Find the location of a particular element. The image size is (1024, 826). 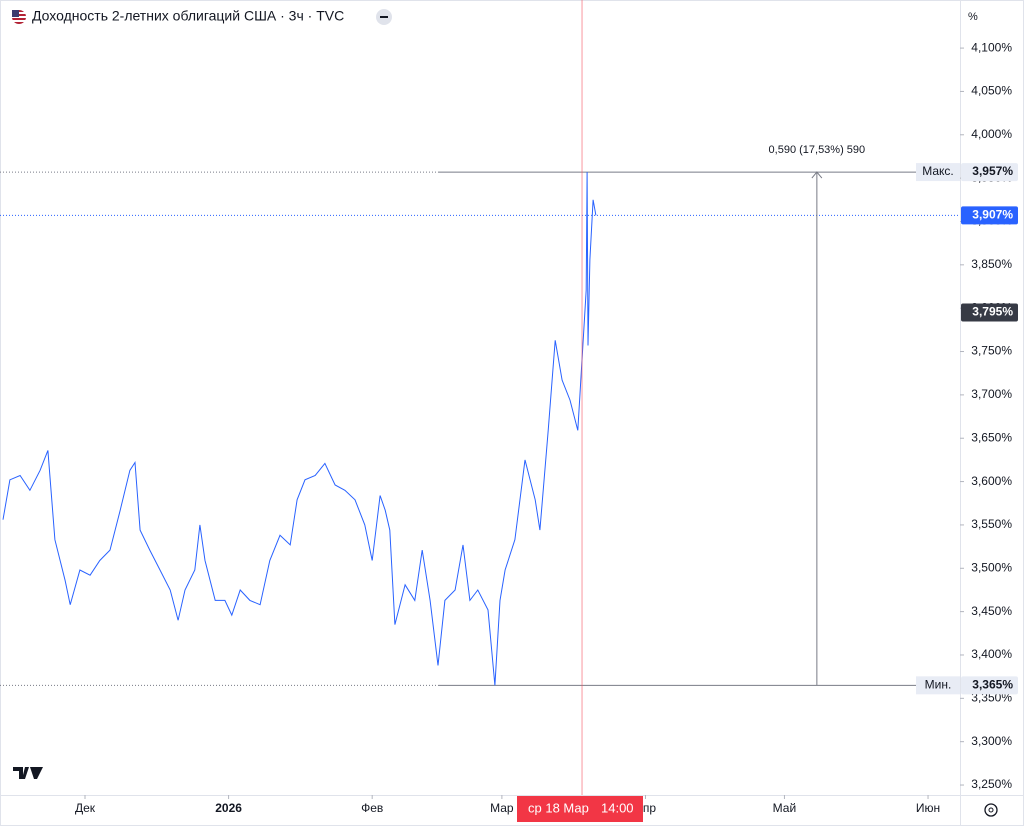

price-label: 3,365% is located at coordinates (992, 684).